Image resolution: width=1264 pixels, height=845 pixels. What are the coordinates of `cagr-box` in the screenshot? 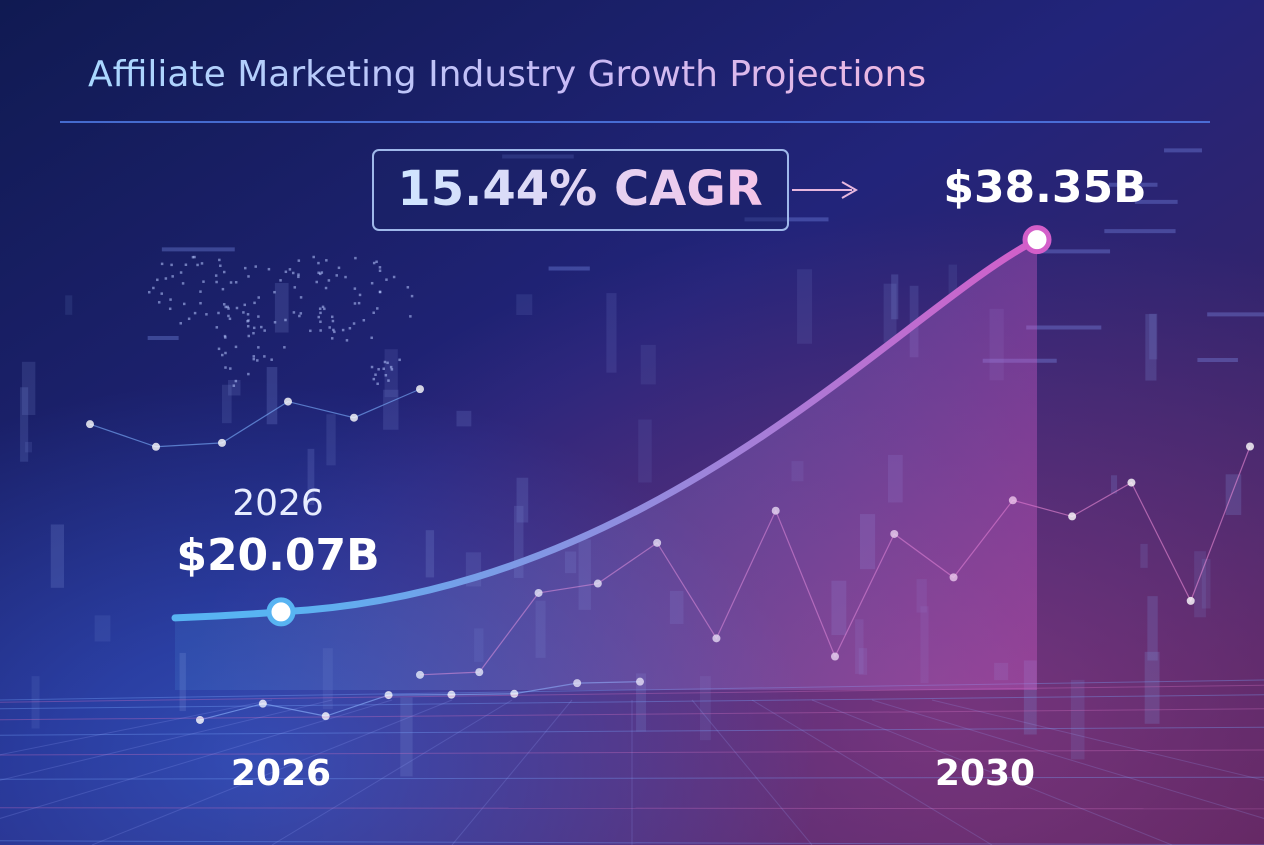 It's located at (580, 190).